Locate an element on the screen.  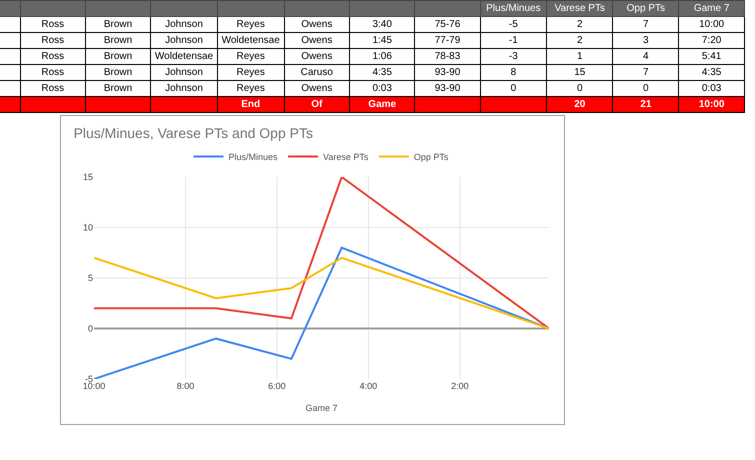
text: 21 is located at coordinates (645, 104).